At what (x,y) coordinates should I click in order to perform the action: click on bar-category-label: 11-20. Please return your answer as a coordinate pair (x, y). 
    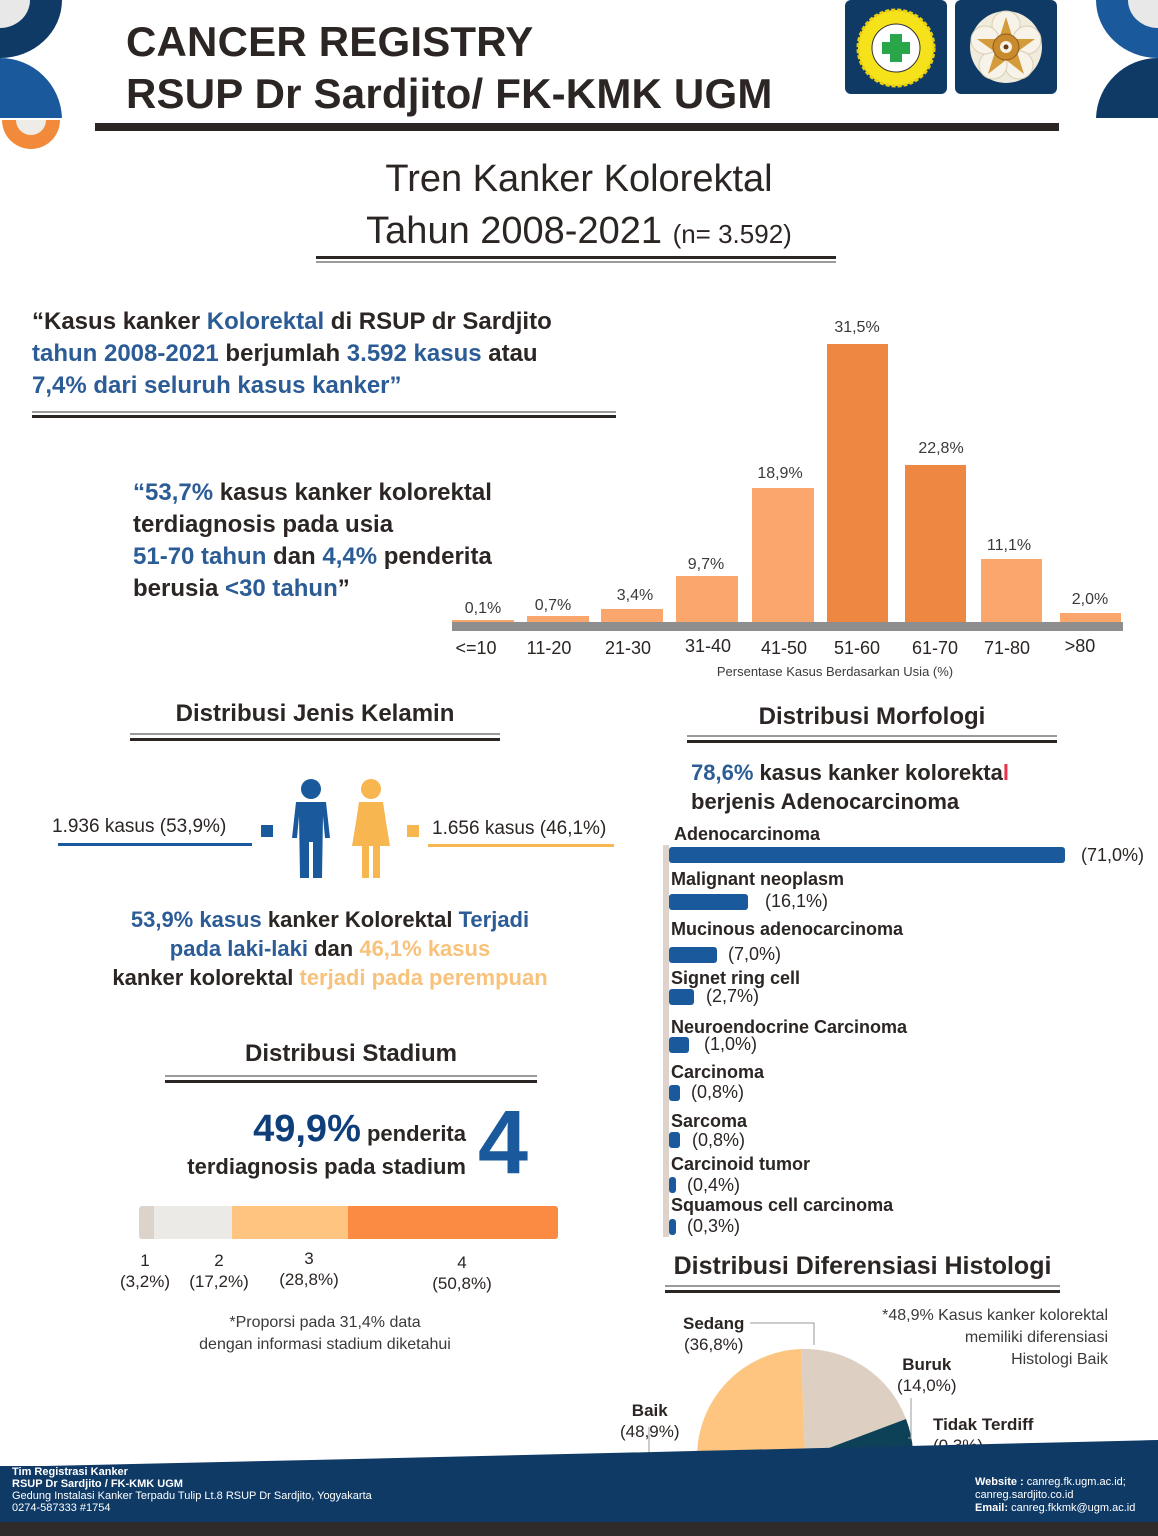
    Looking at the image, I should click on (549, 648).